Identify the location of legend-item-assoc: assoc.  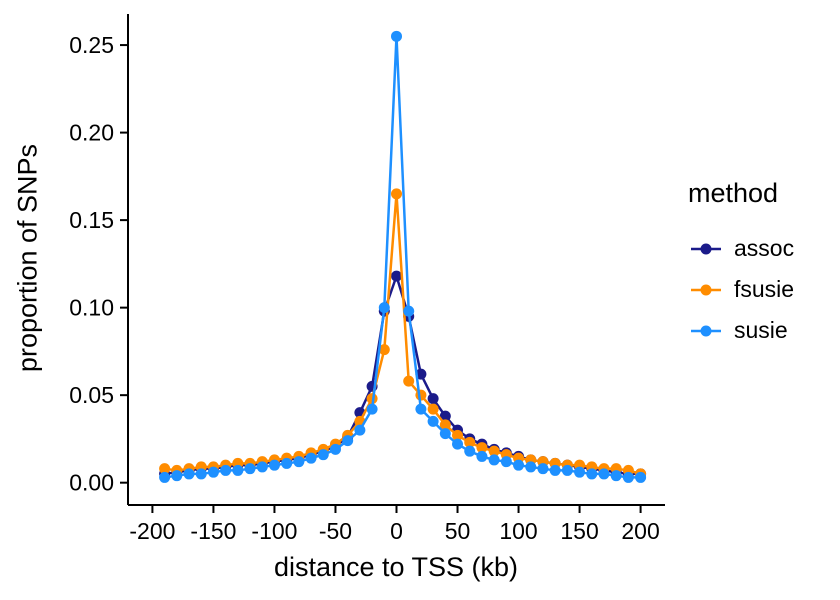
(741, 248).